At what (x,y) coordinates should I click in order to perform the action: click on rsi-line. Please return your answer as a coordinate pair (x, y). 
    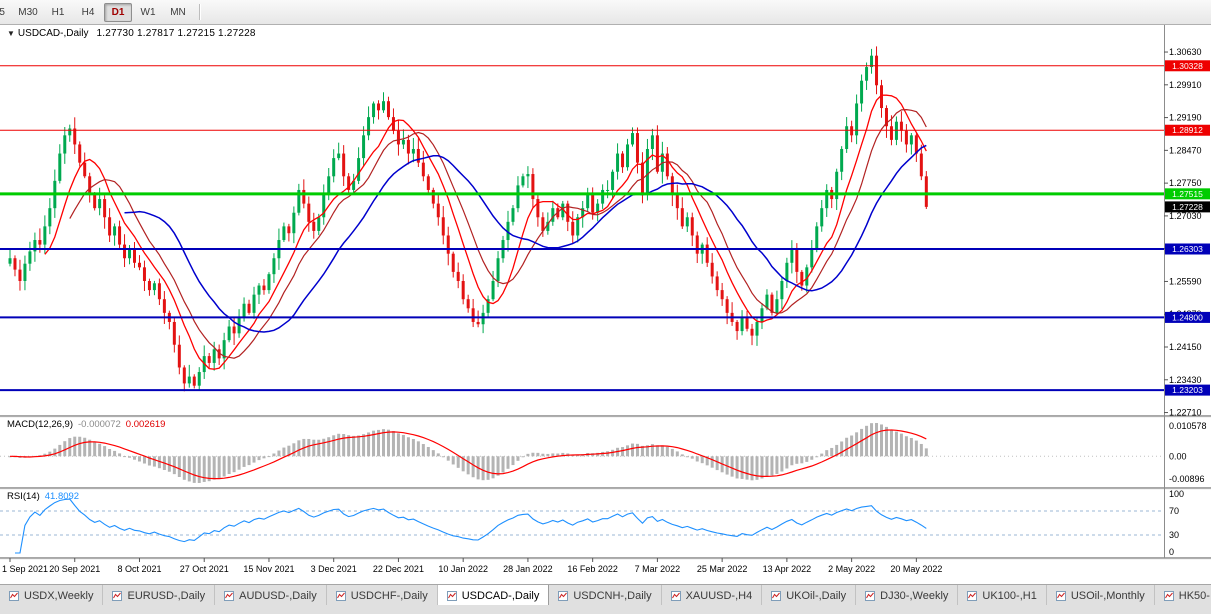
    Looking at the image, I should click on (471, 526).